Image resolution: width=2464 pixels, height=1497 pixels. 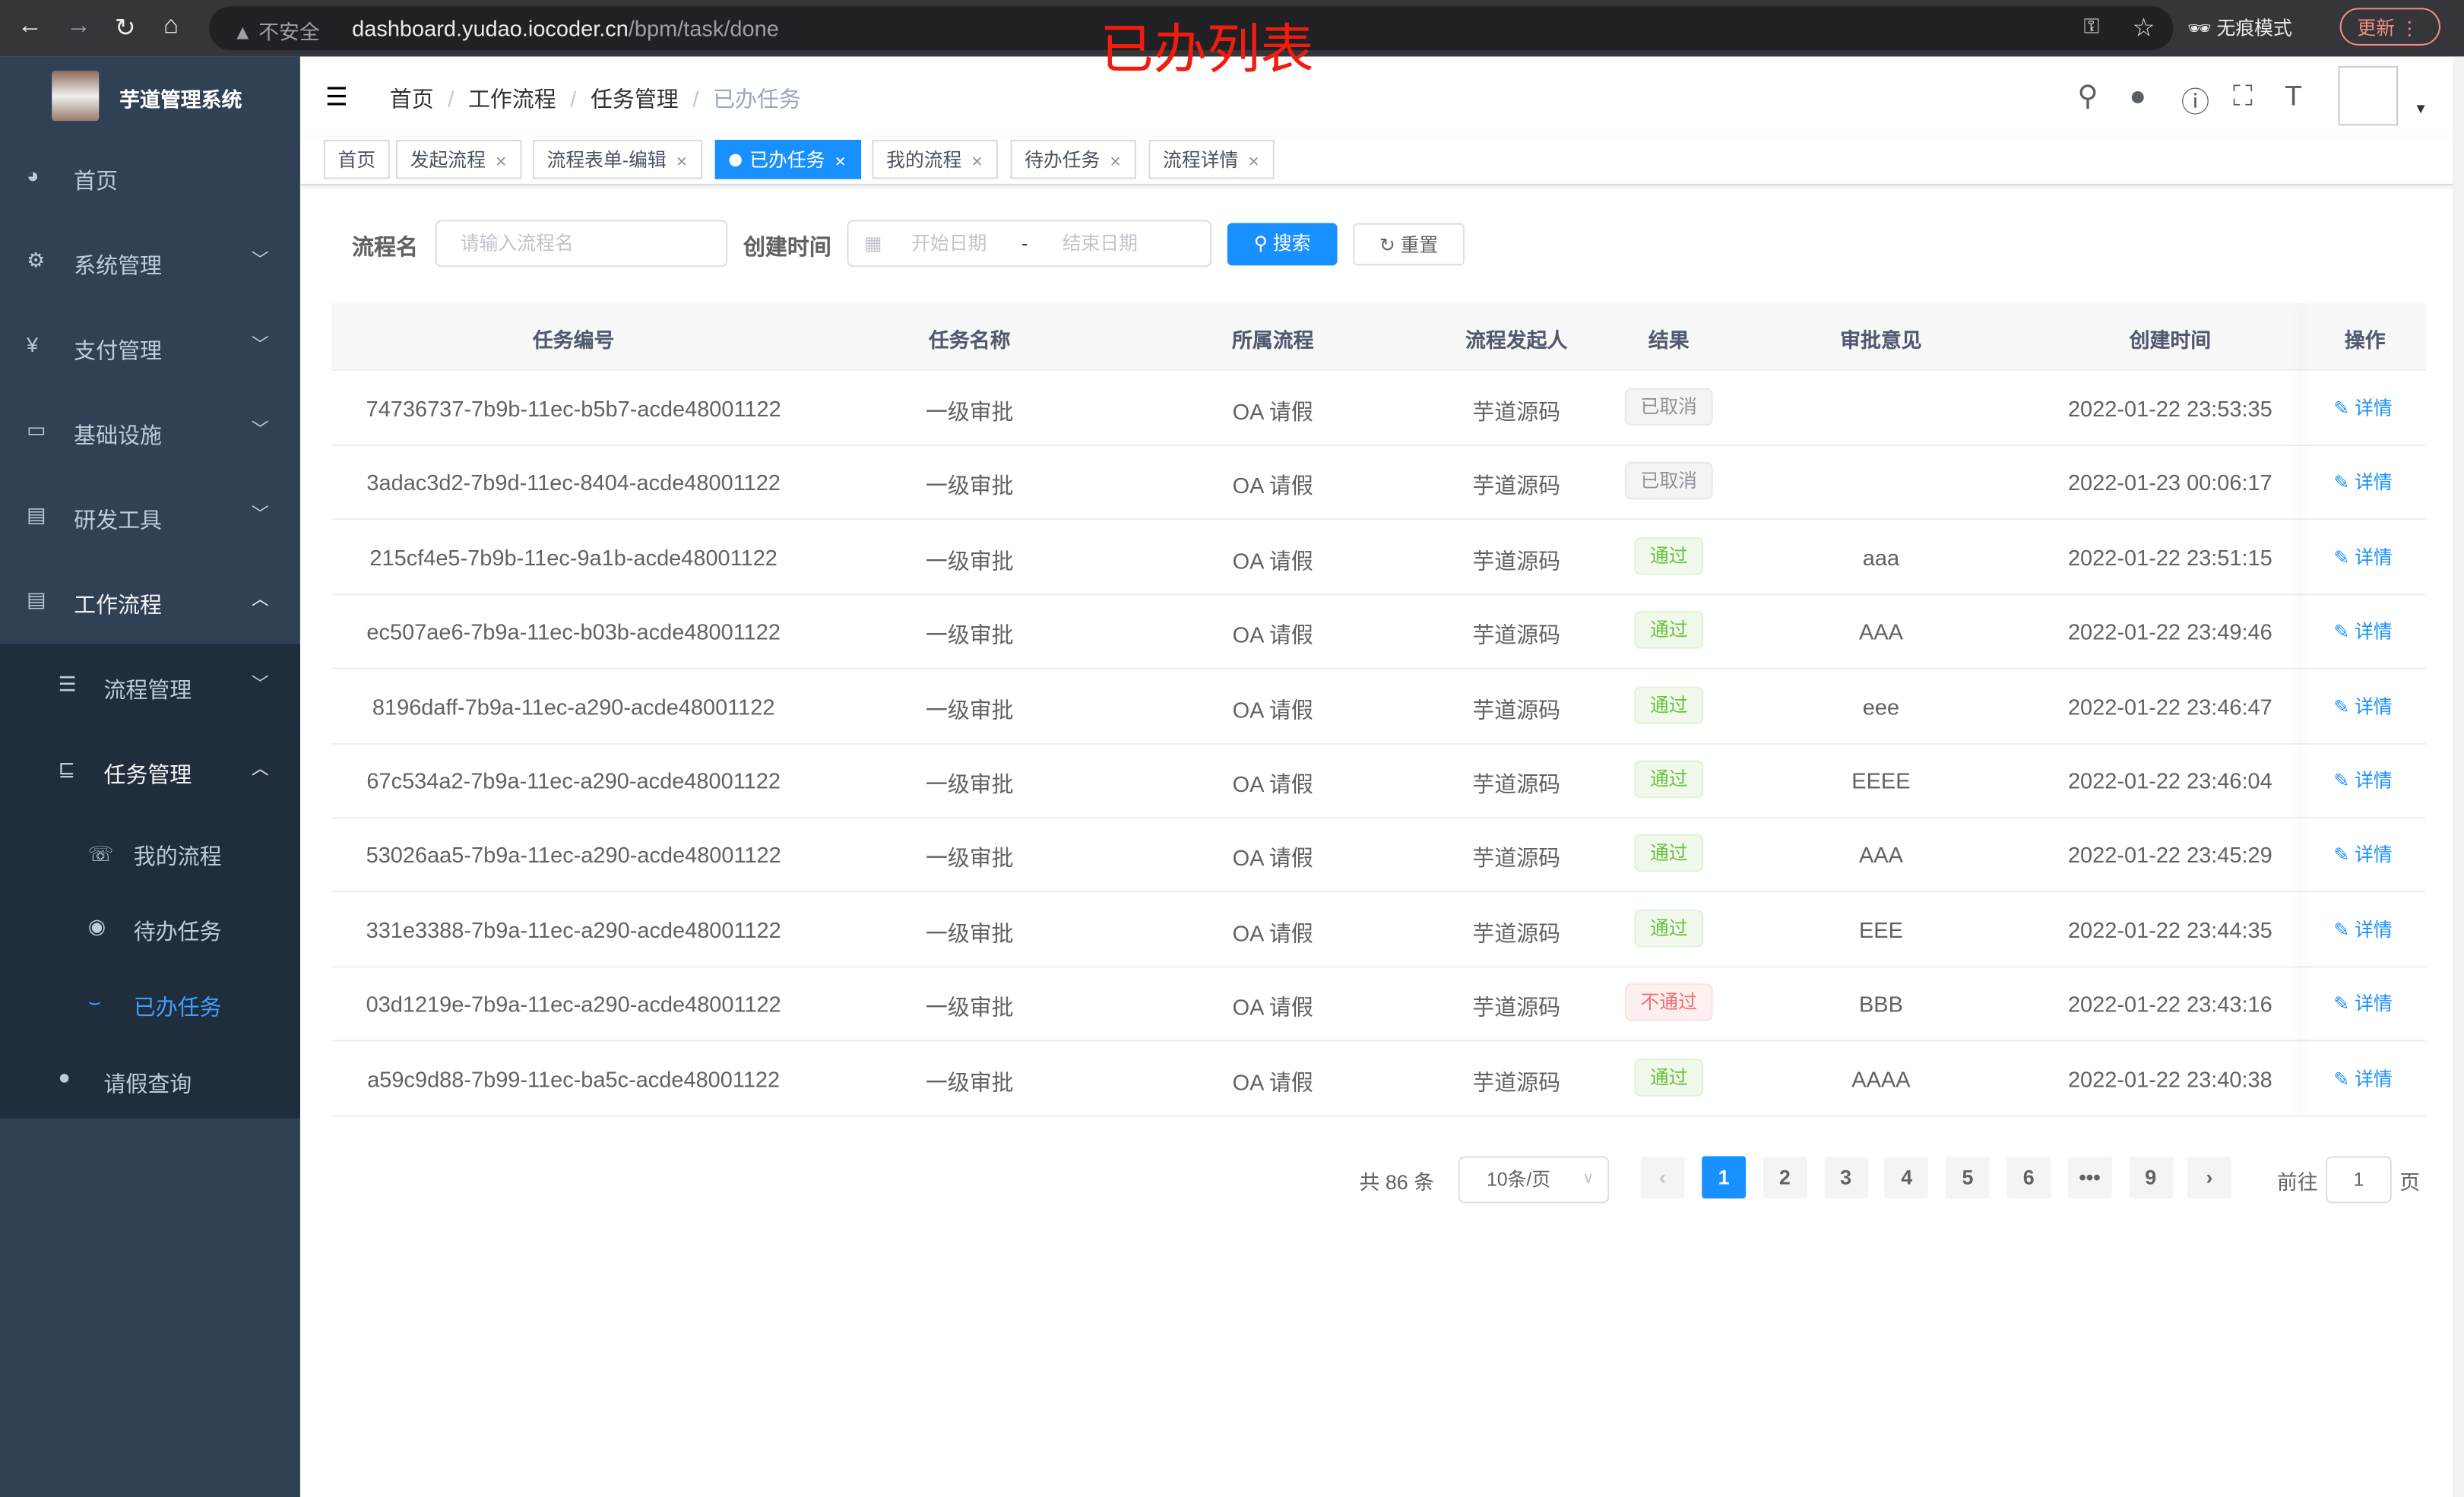 I want to click on tag-done-tasks: 已办任务 ✕, so click(x=787, y=159).